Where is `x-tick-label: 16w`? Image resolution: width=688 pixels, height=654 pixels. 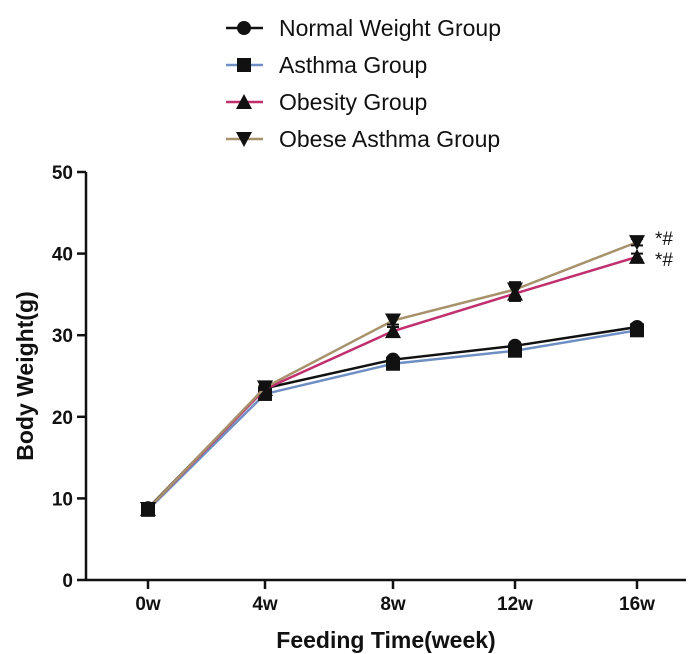 x-tick-label: 16w is located at coordinates (637, 604).